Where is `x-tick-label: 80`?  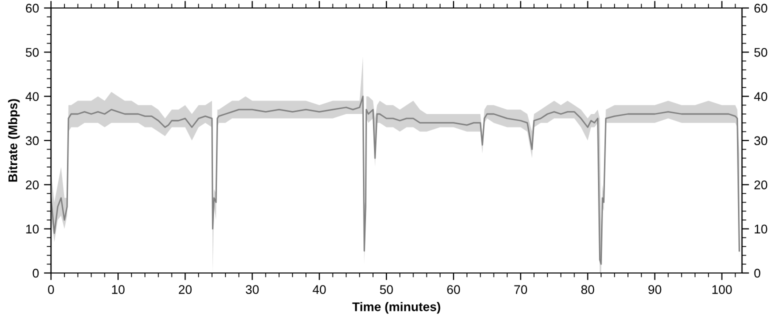 x-tick-label: 80 is located at coordinates (587, 289).